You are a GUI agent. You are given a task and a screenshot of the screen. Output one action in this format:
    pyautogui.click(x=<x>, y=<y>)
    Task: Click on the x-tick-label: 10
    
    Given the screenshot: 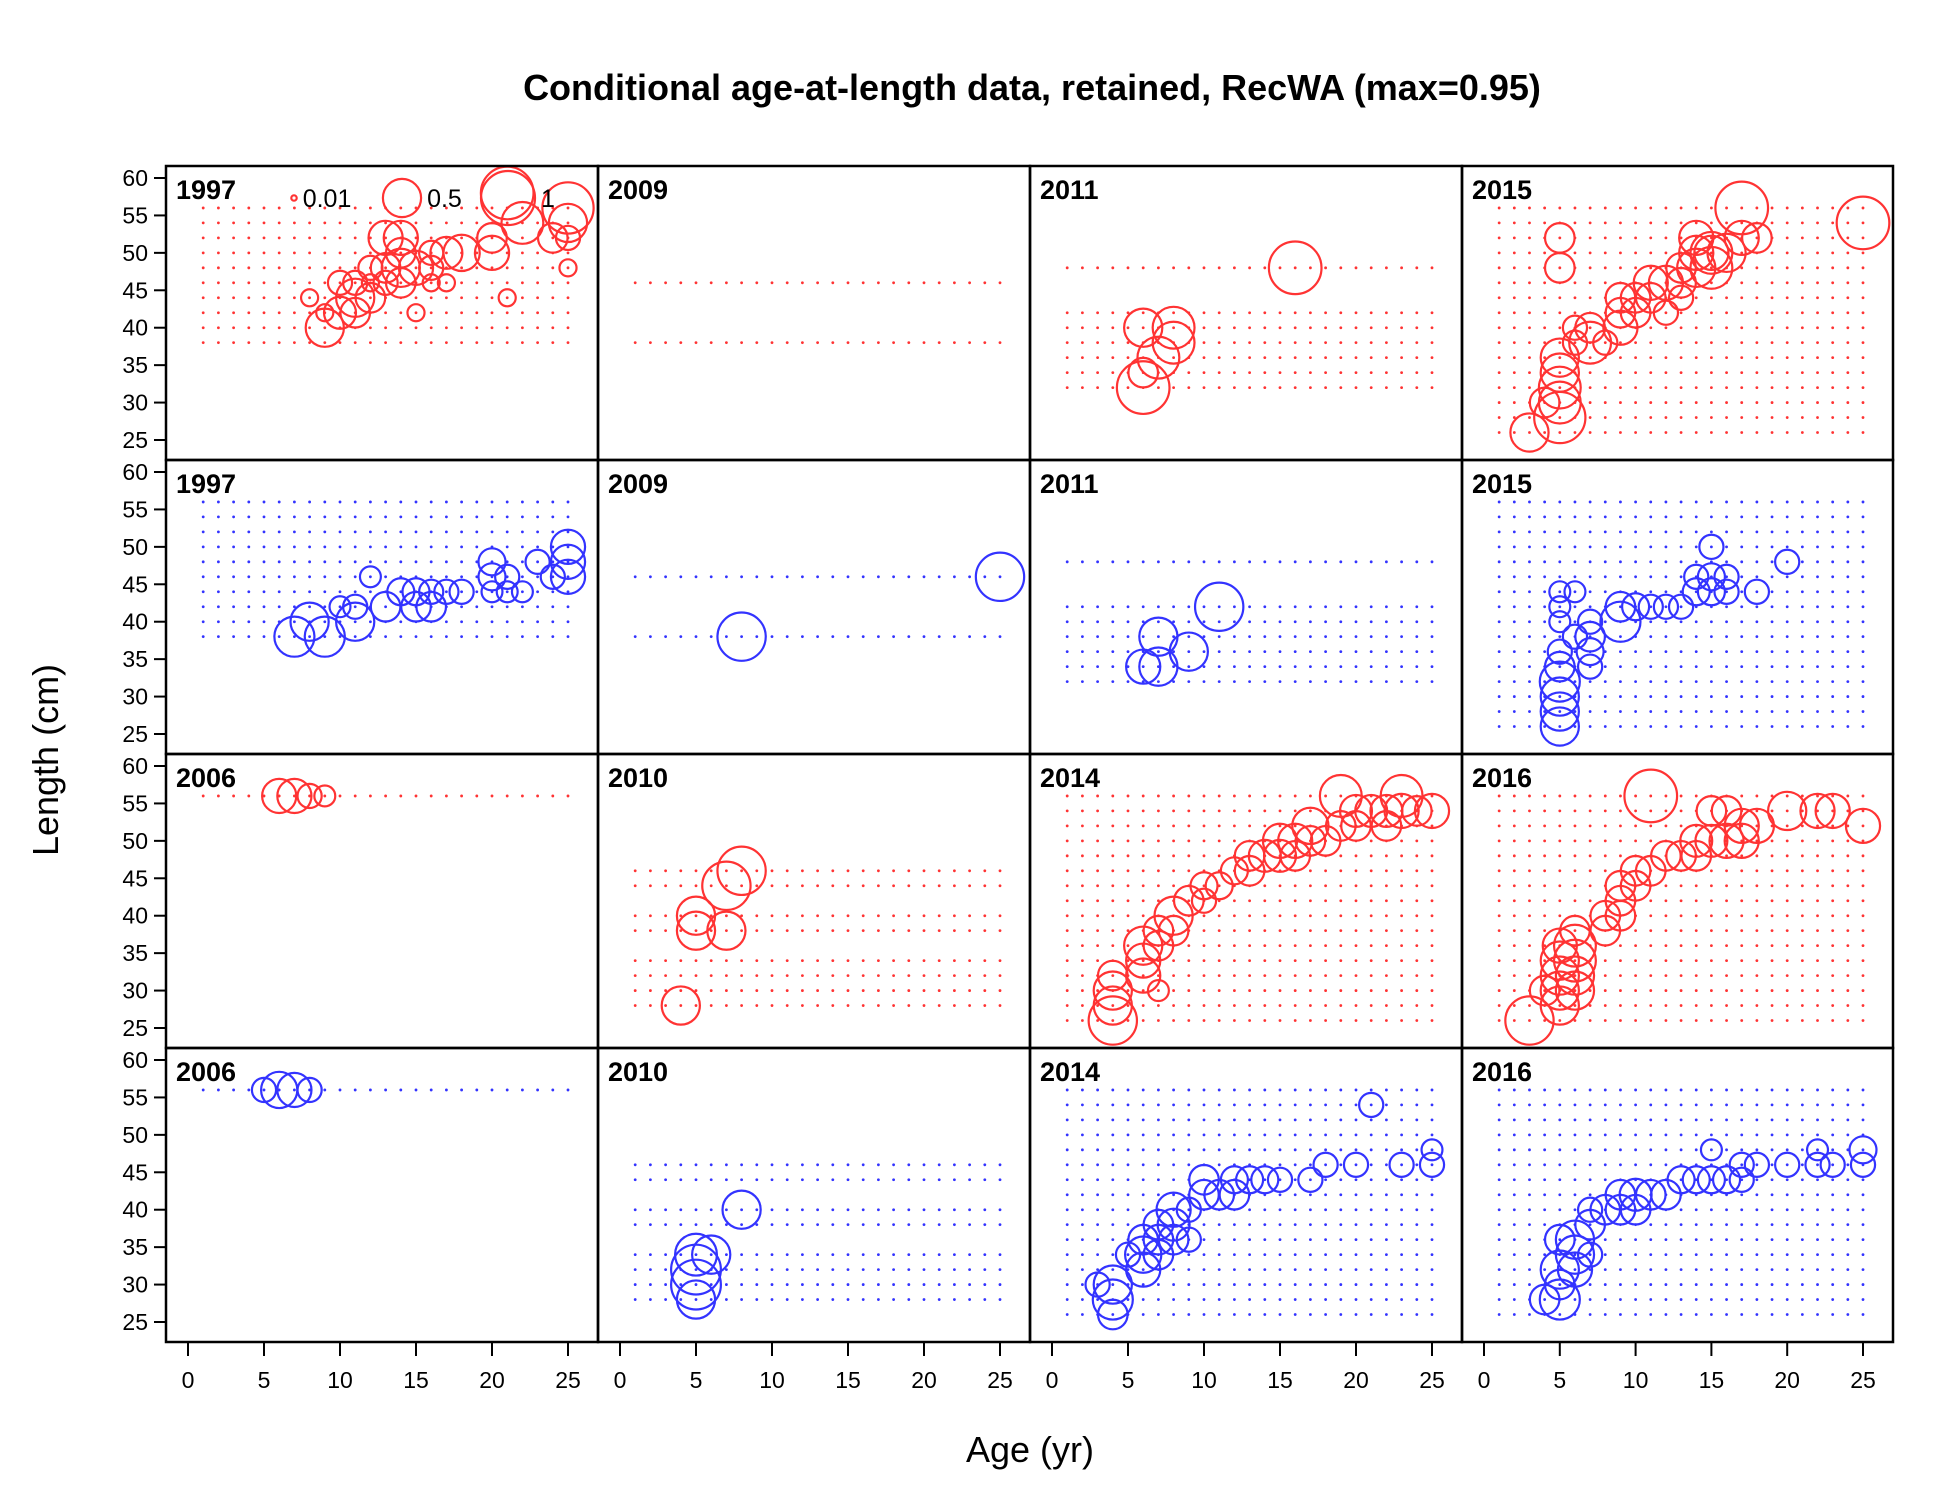 What is the action you would take?
    pyautogui.click(x=1636, y=1380)
    